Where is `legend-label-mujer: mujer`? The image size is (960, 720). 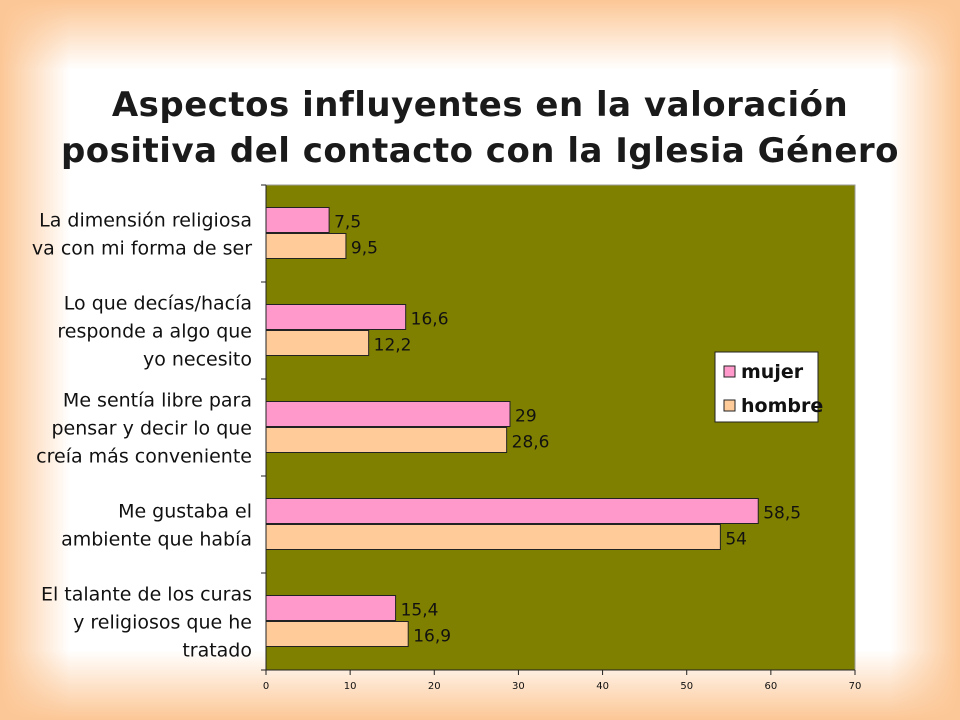 legend-label-mujer: mujer is located at coordinates (772, 372).